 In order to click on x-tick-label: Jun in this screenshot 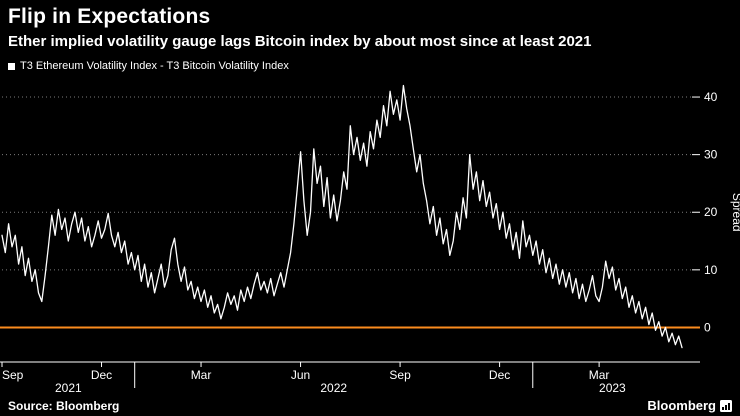, I will do `click(300, 375)`.